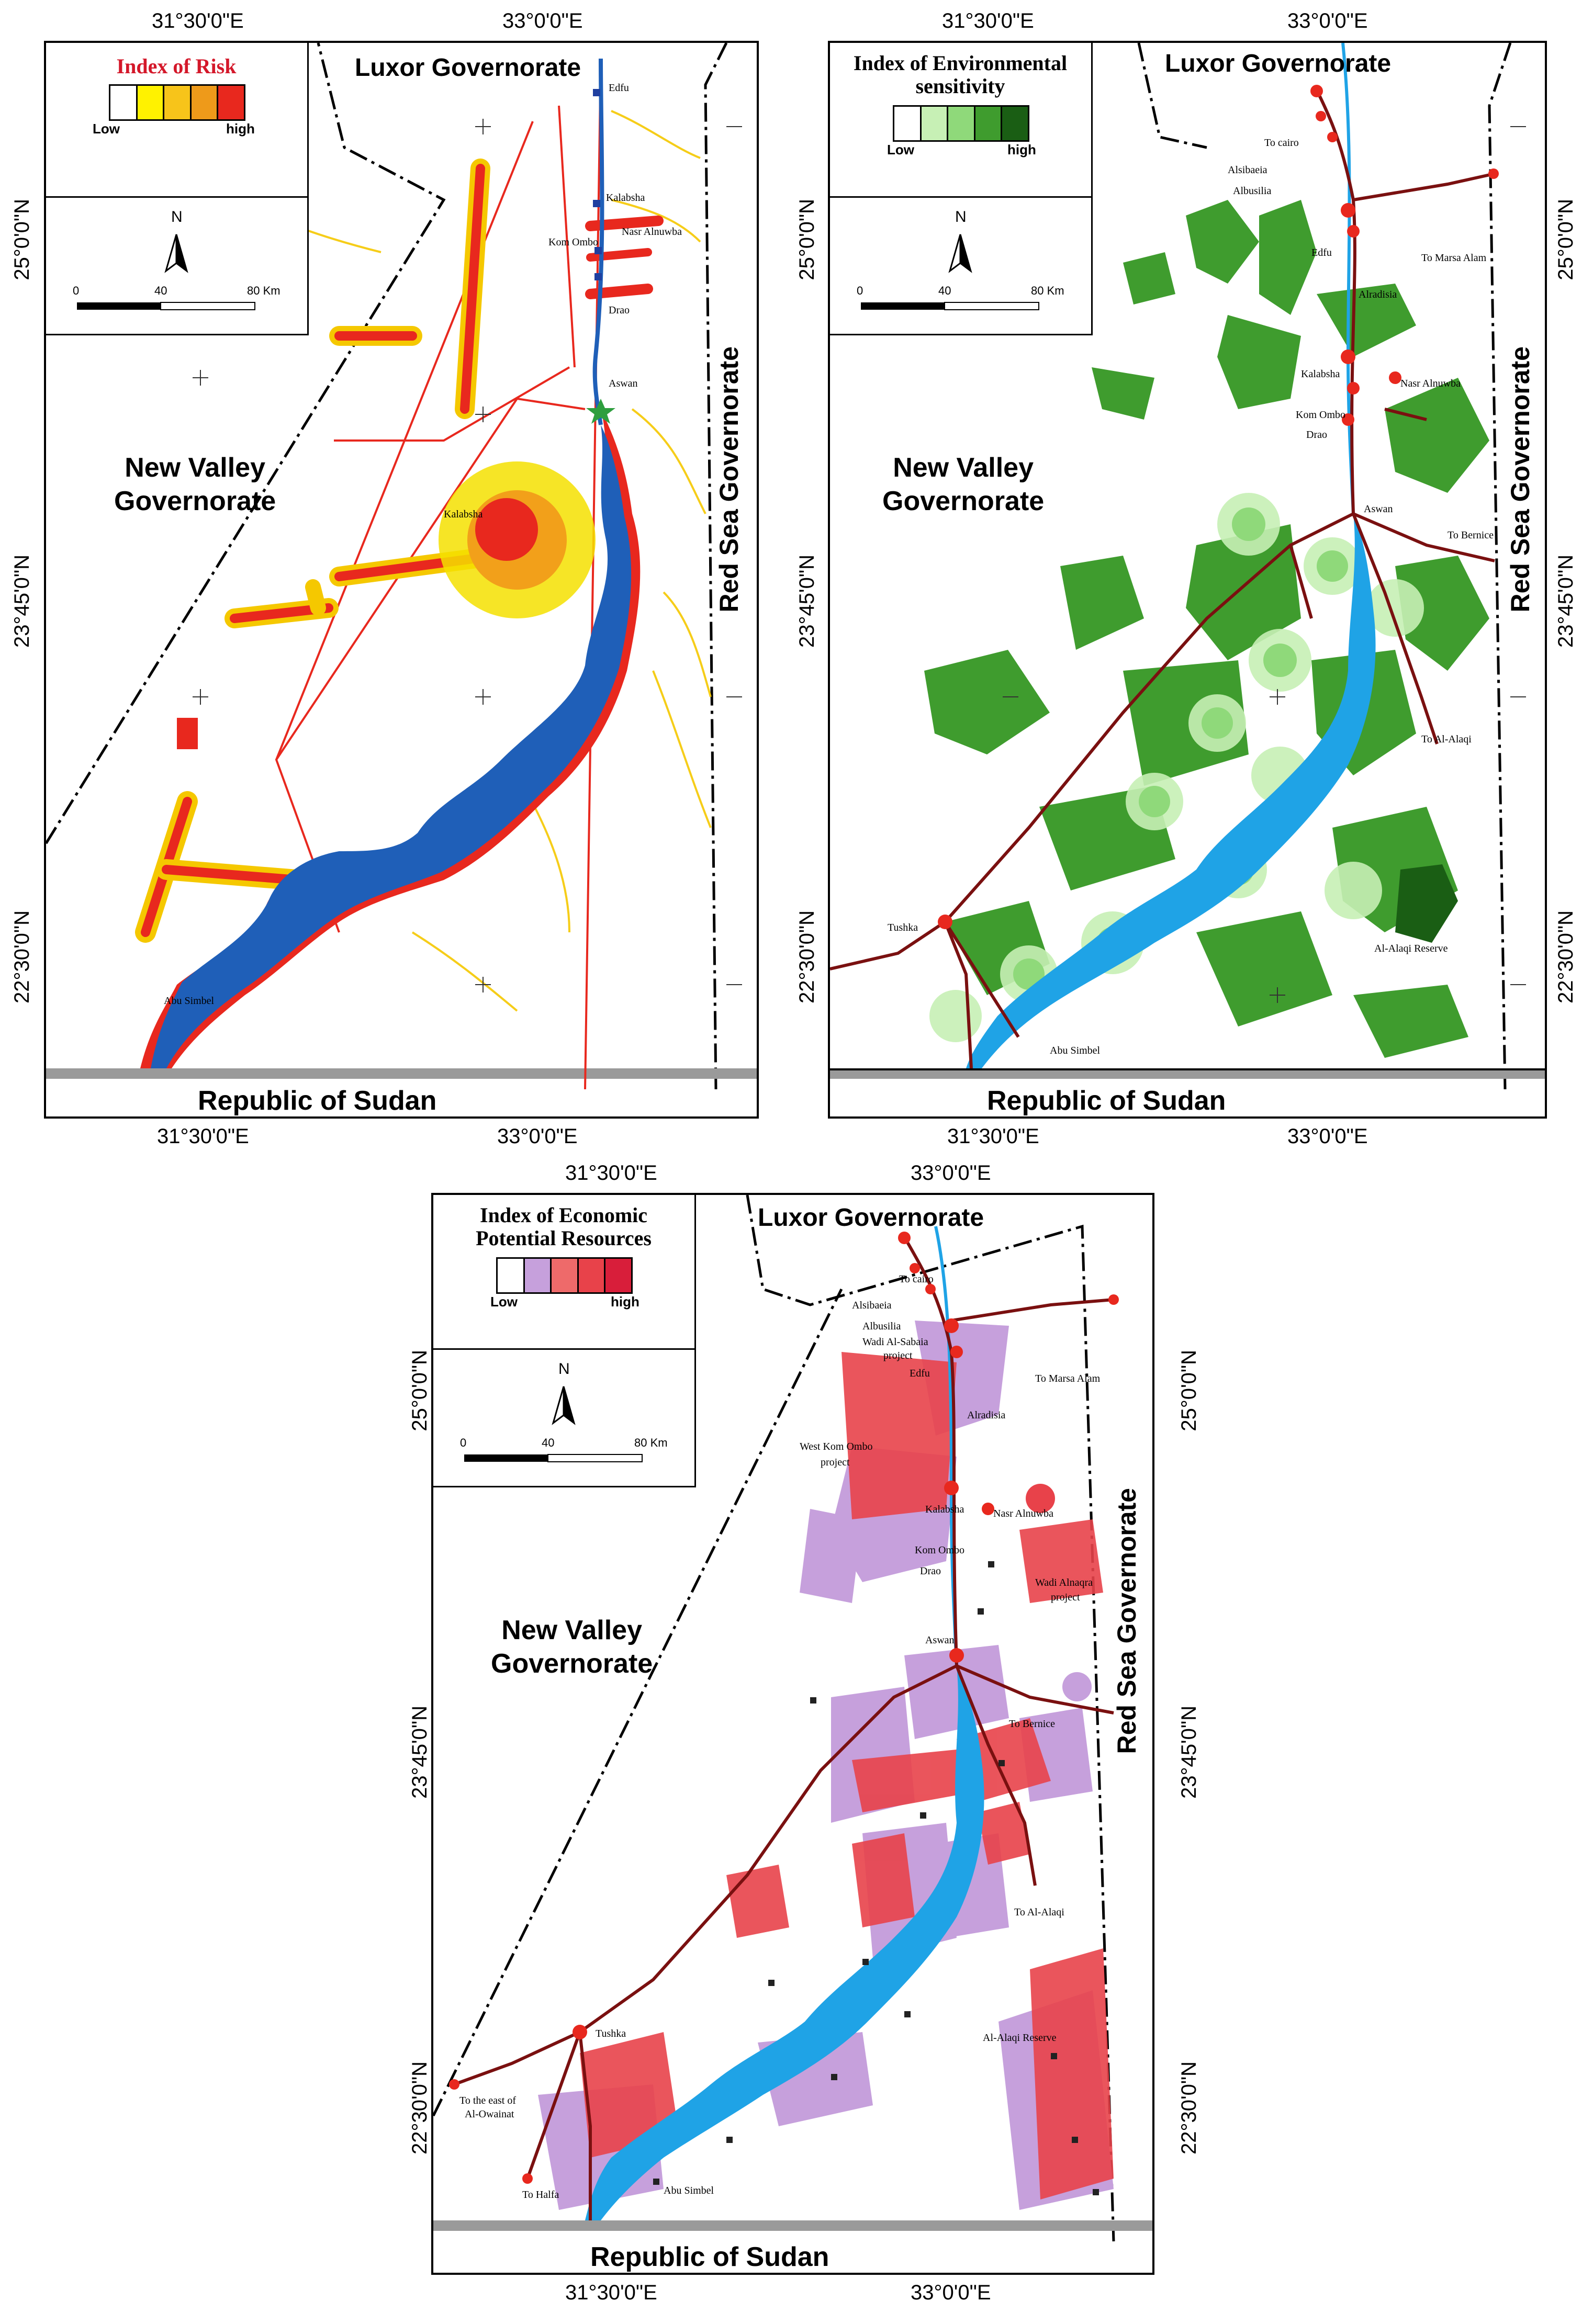  I want to click on region-red-sea: Red Sea Governorate, so click(1126, 1621).